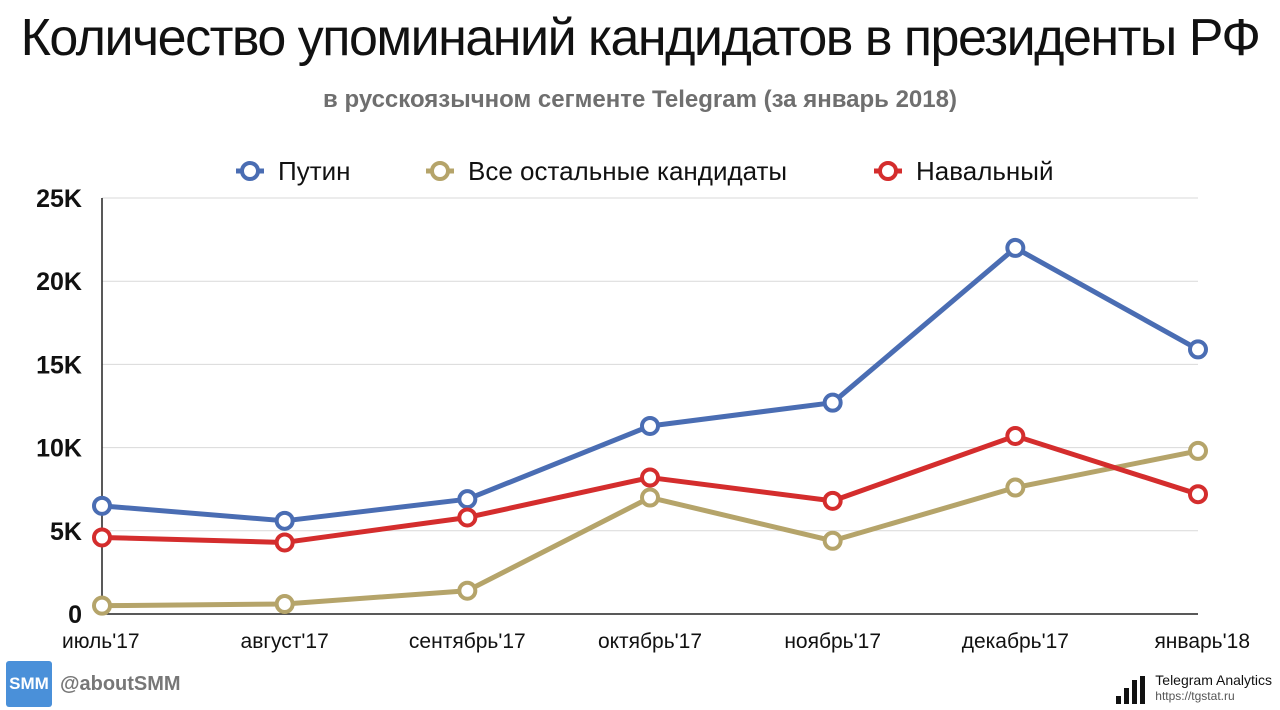 The width and height of the screenshot is (1280, 710). What do you see at coordinates (120, 683) in the screenshot?
I see `author-handle: @aboutSMM` at bounding box center [120, 683].